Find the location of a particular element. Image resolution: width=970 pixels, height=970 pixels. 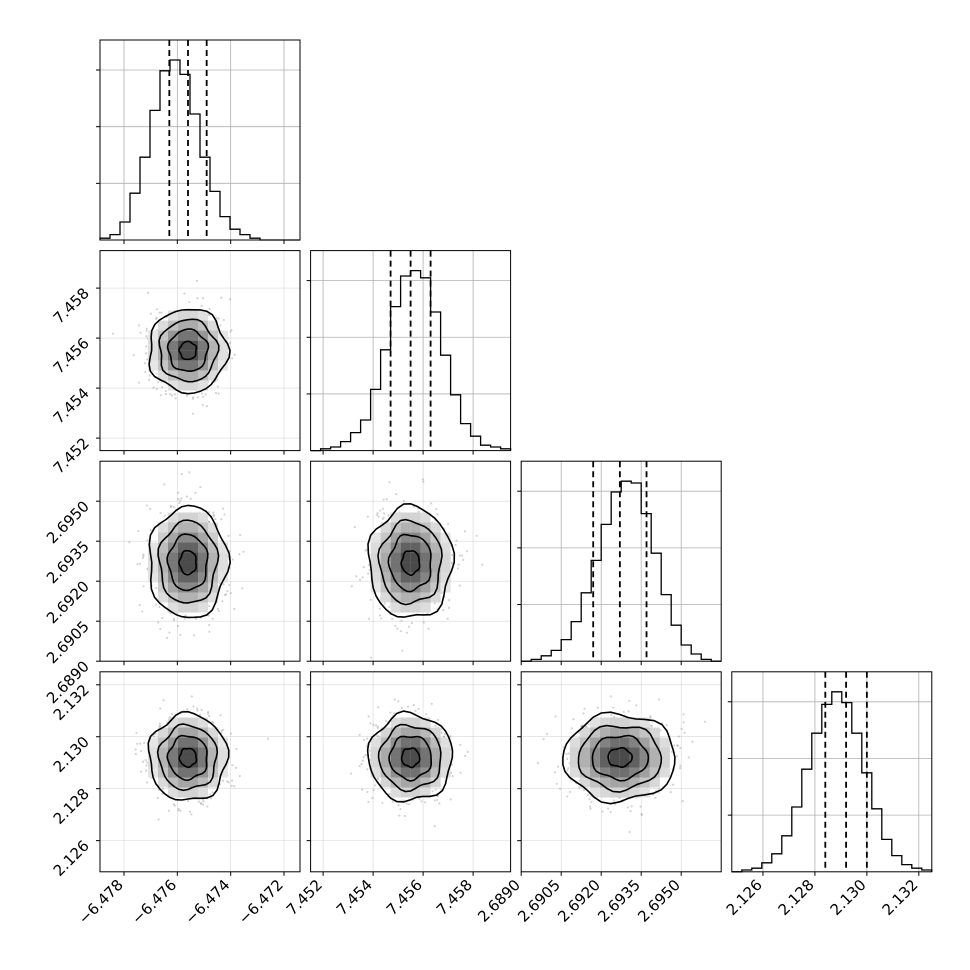

x-tick-label: 2.126 is located at coordinates (744, 897).